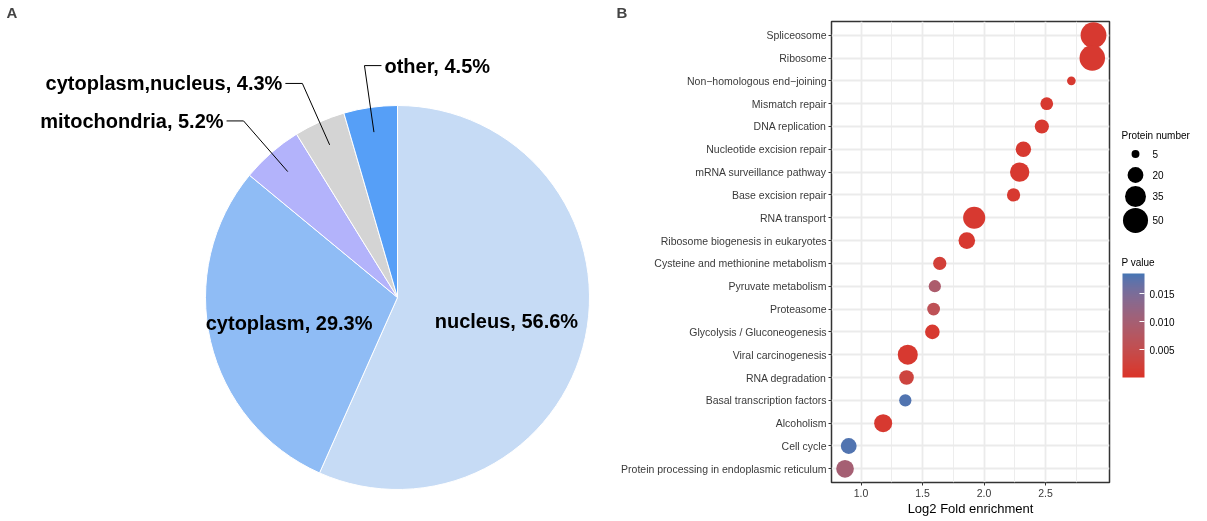 The height and width of the screenshot is (521, 1207). Describe the element at coordinates (1162, 350) in the screenshot. I see `color-bar-label: 0.005` at that location.